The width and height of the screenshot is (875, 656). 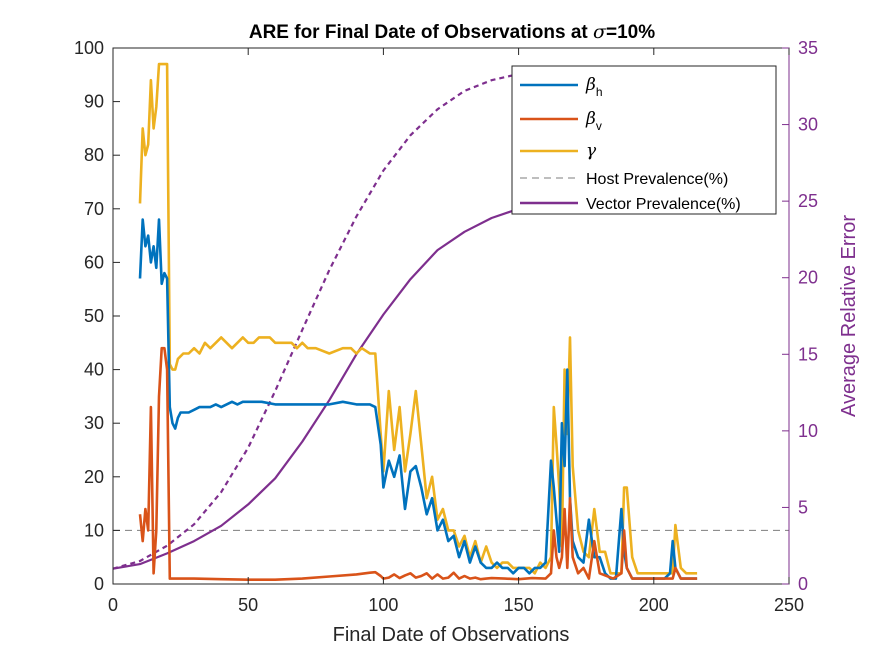 What do you see at coordinates (94, 262) in the screenshot?
I see `y-tick-label-left: 60` at bounding box center [94, 262].